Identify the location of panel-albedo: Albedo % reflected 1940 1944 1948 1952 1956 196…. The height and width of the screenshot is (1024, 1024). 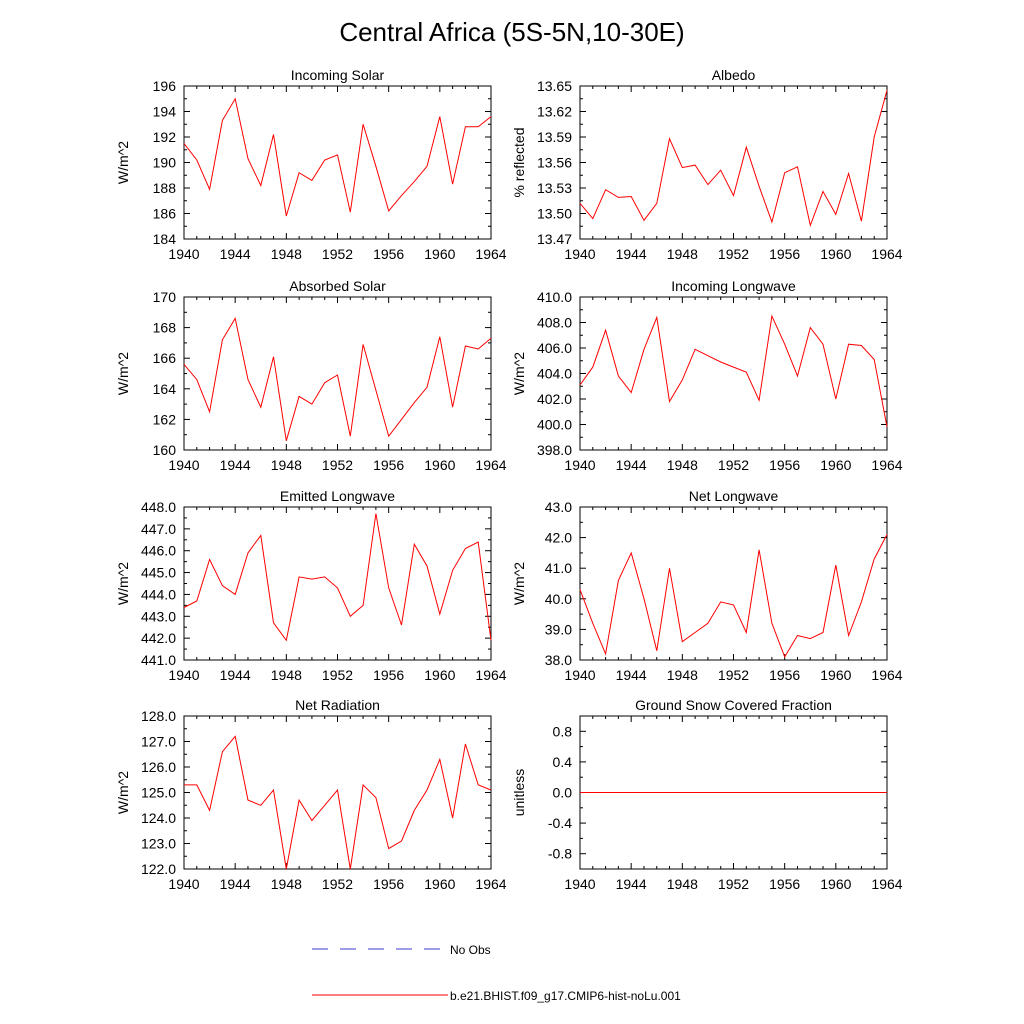
(707, 164).